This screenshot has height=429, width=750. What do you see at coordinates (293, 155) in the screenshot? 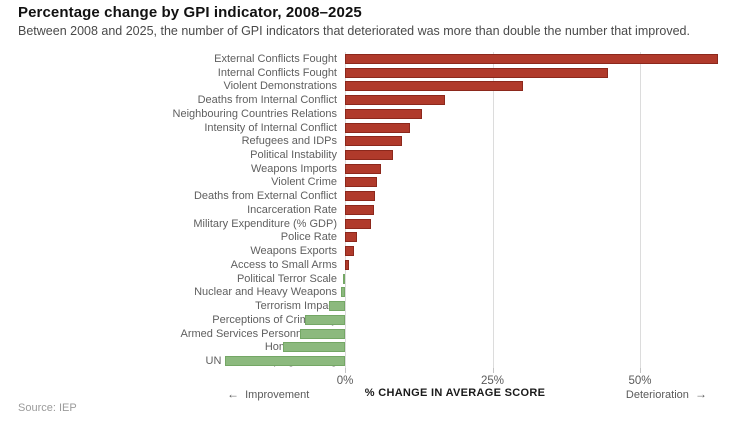
I see `category-label: Political Instability` at bounding box center [293, 155].